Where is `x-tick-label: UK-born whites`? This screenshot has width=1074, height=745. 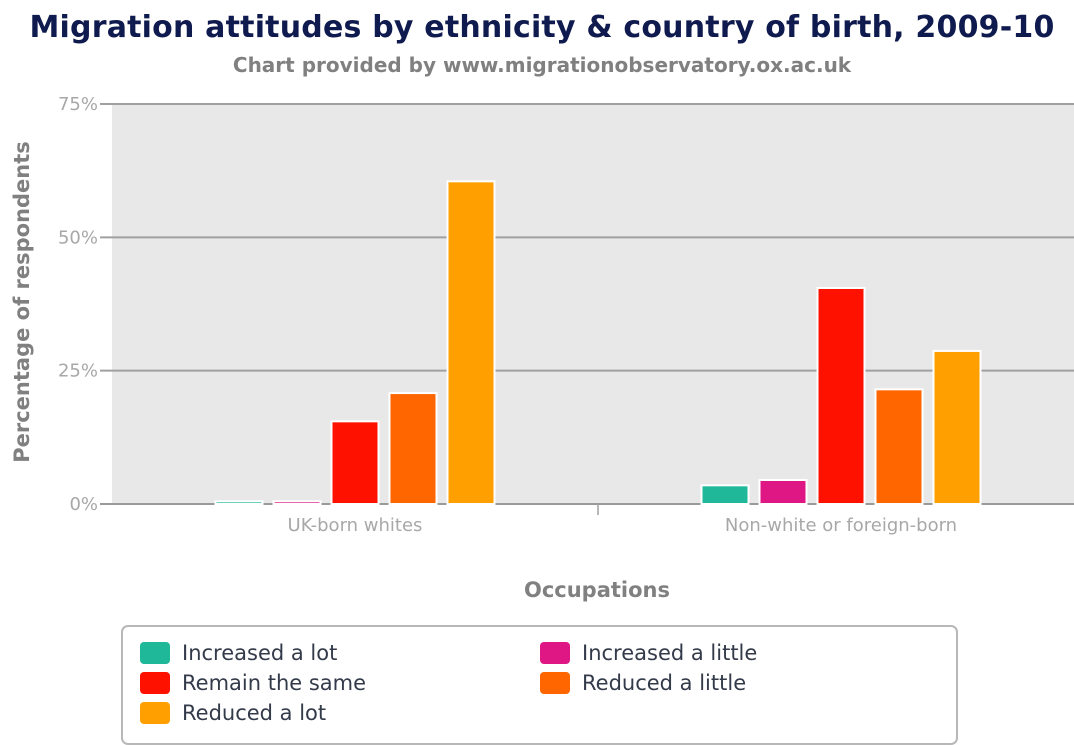
x-tick-label: UK-born whites is located at coordinates (355, 525).